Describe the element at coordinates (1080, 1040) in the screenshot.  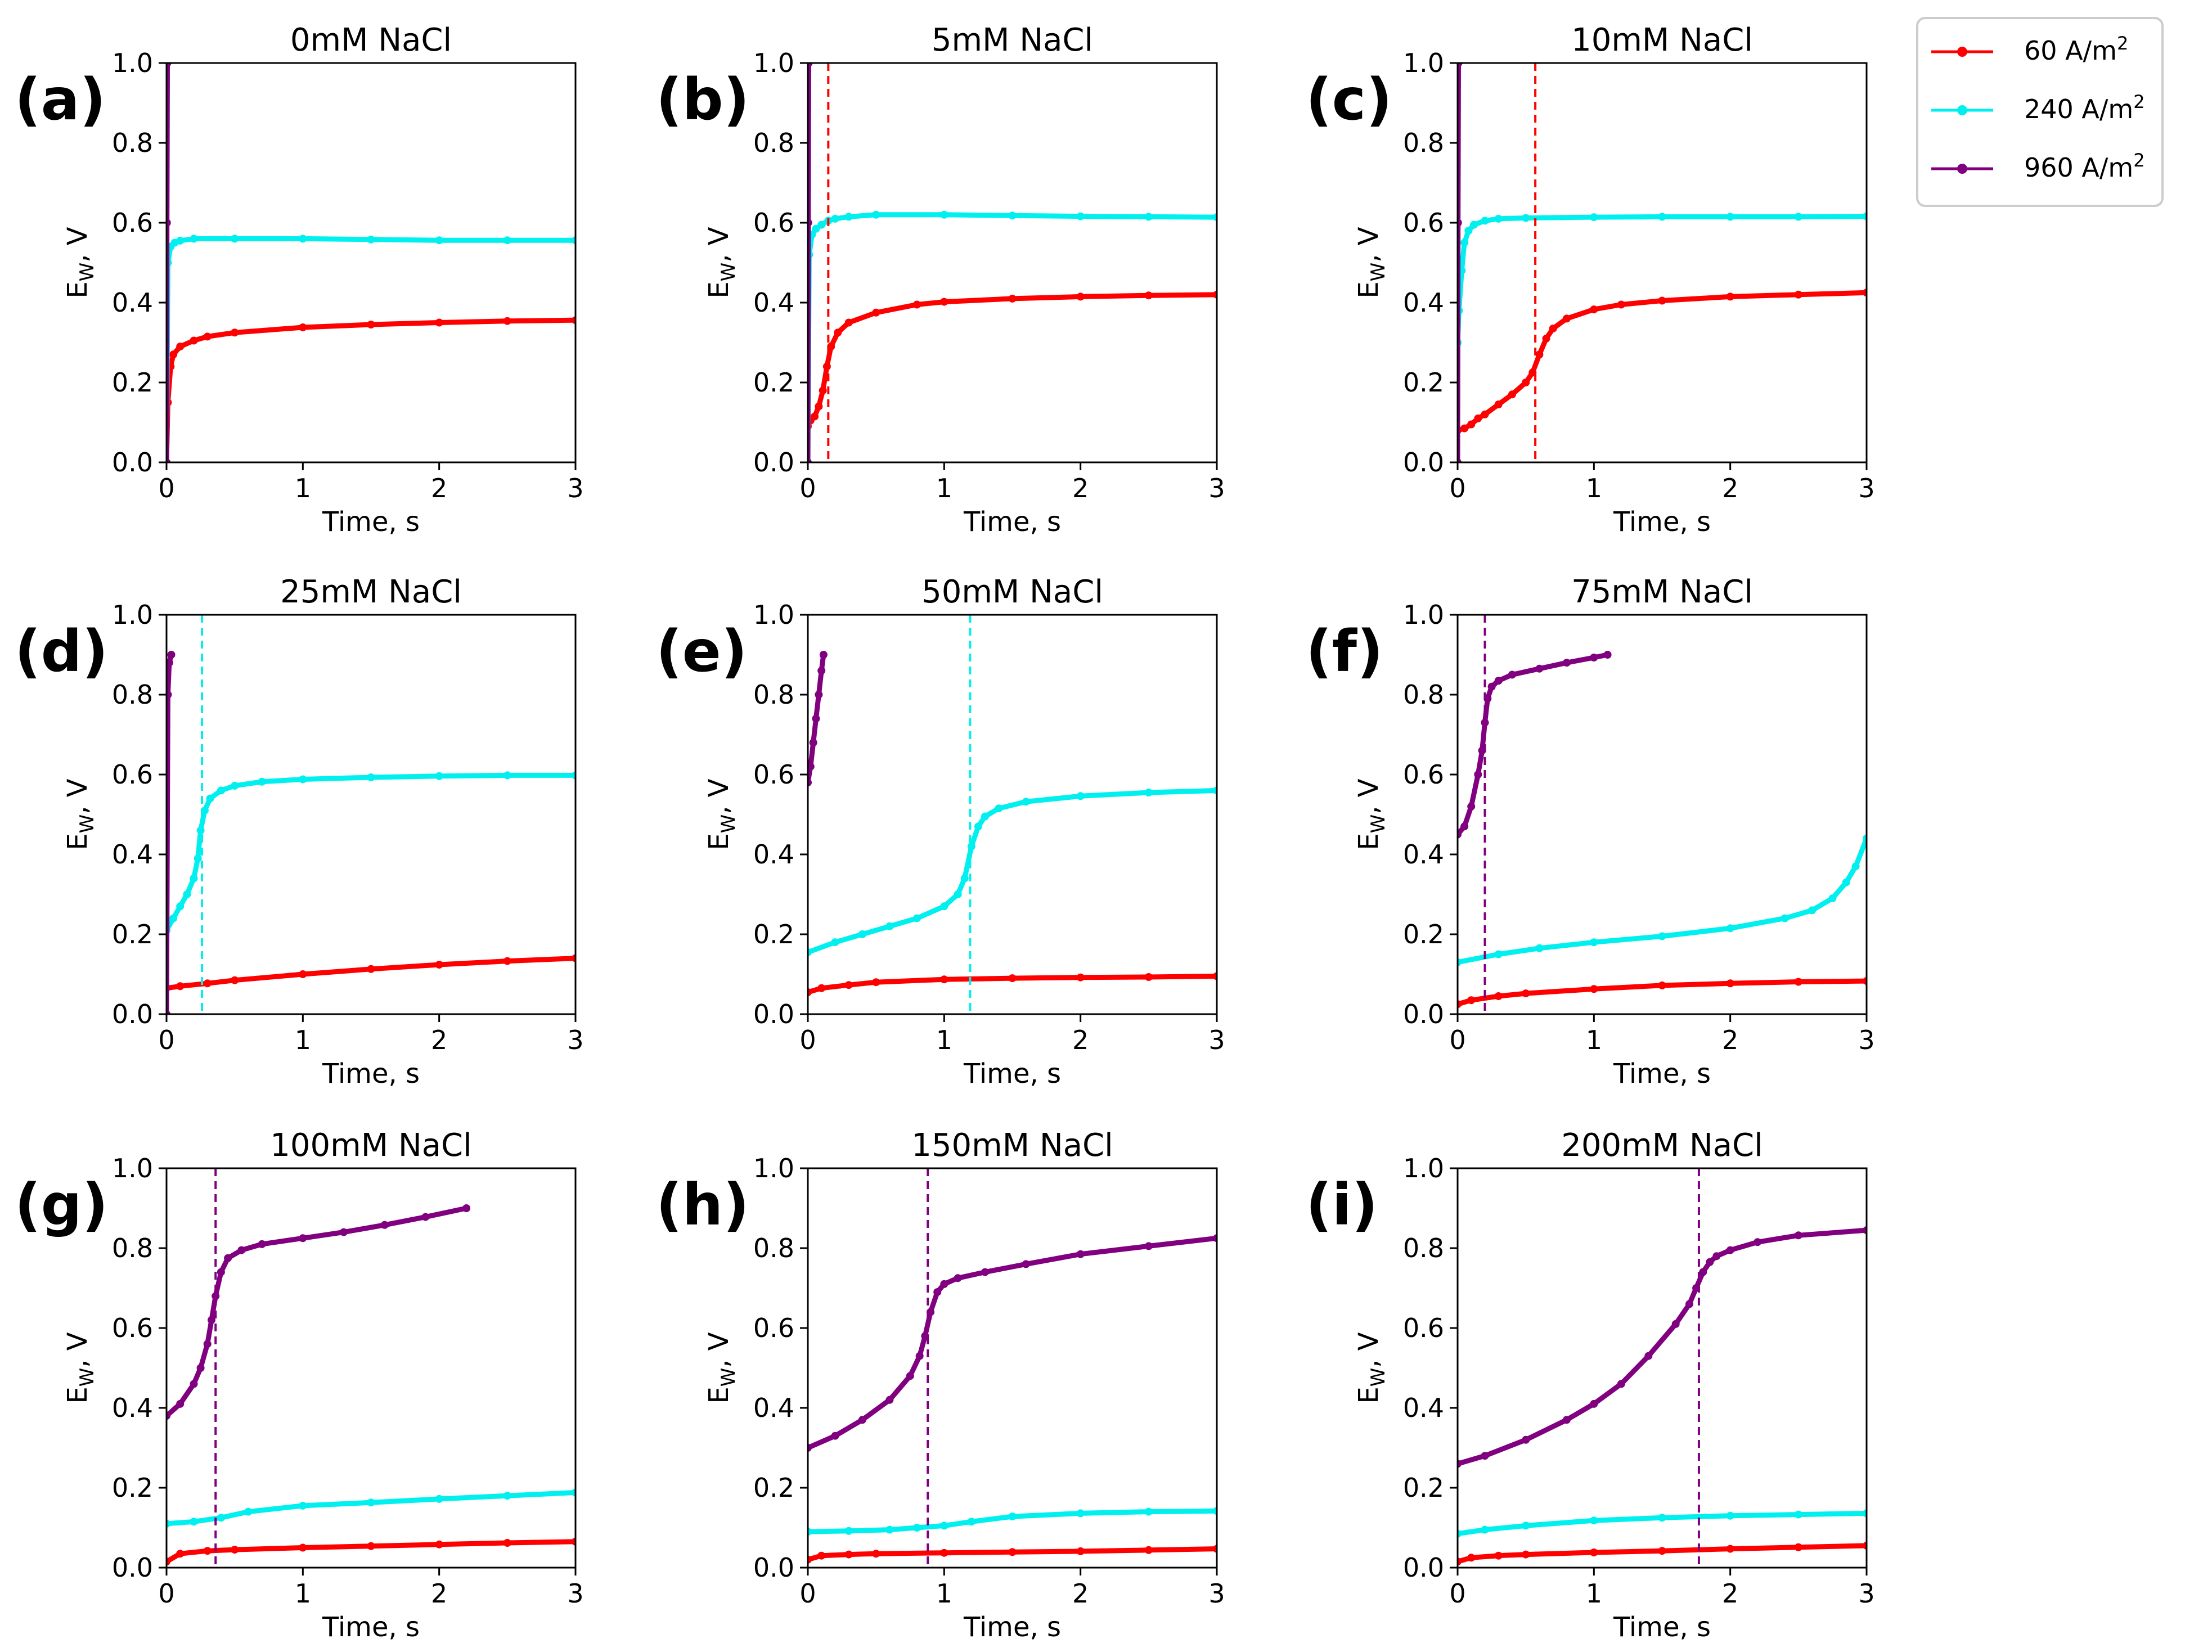
I see `x-tick-label-e-2: 2` at that location.